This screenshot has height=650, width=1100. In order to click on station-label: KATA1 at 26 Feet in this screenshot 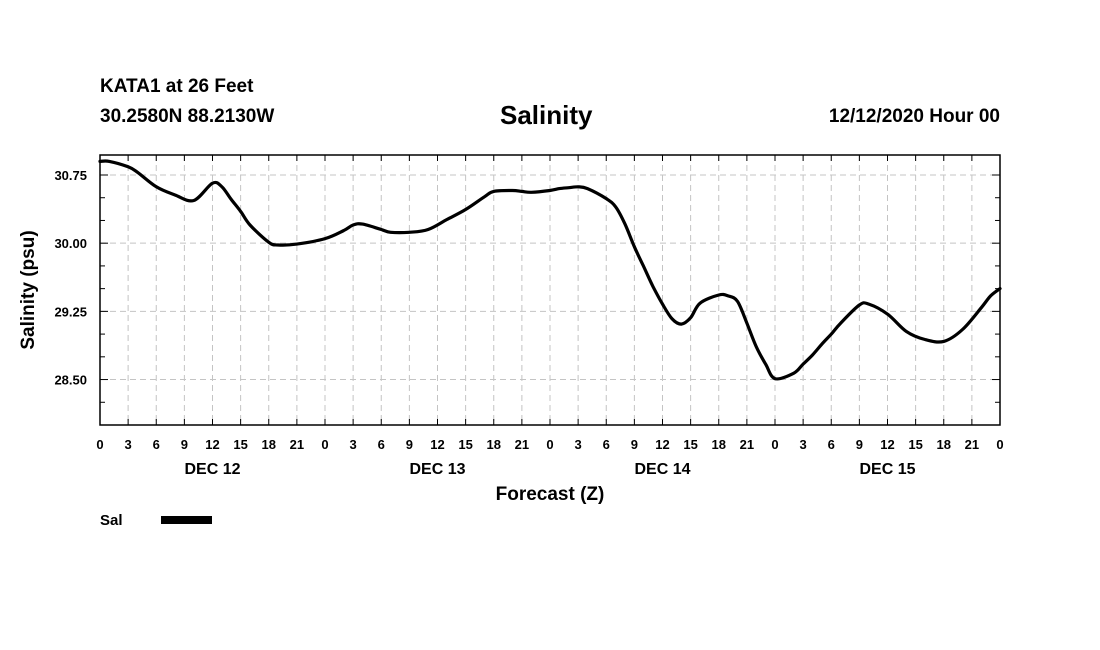, I will do `click(177, 86)`.